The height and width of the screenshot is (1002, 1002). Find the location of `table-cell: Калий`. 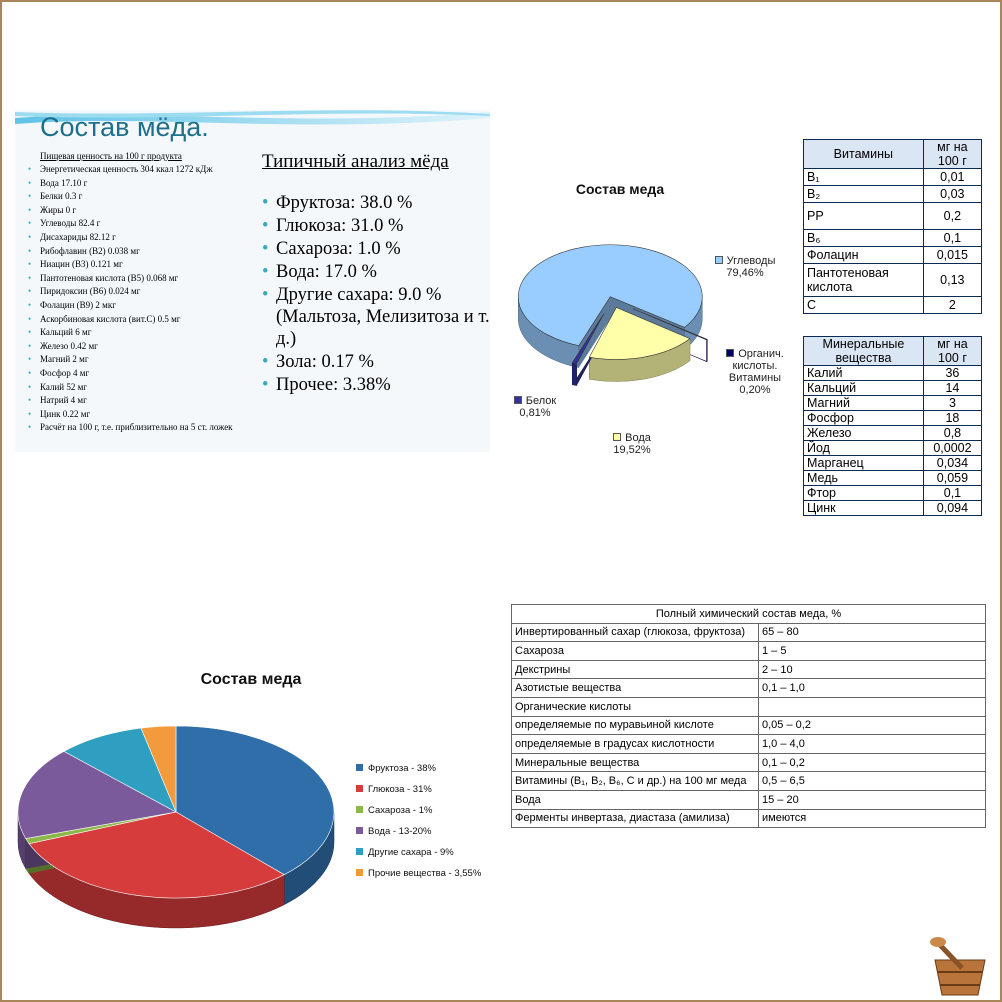

table-cell: Калий is located at coordinates (863, 373).